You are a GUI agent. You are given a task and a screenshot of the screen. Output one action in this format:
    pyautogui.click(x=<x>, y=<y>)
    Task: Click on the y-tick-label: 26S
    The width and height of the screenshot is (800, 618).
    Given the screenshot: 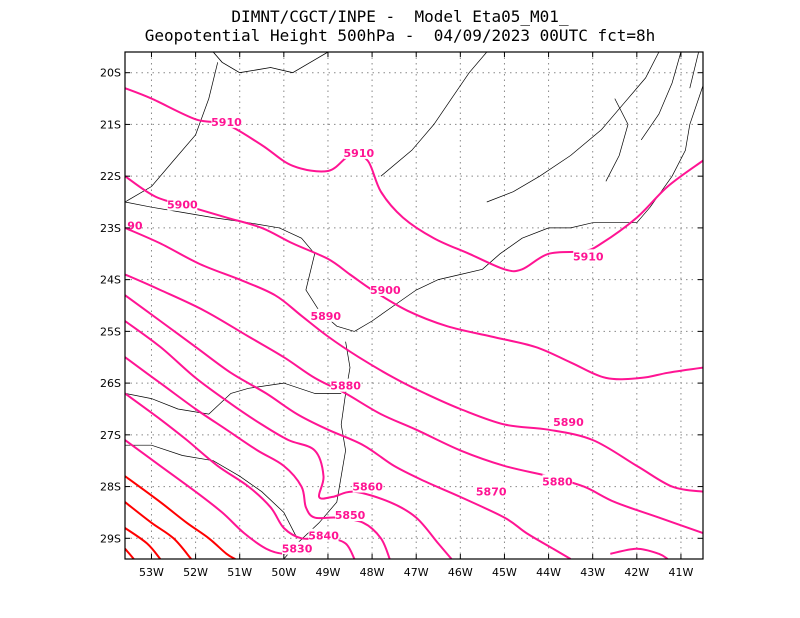 What is the action you would take?
    pyautogui.click(x=110, y=383)
    